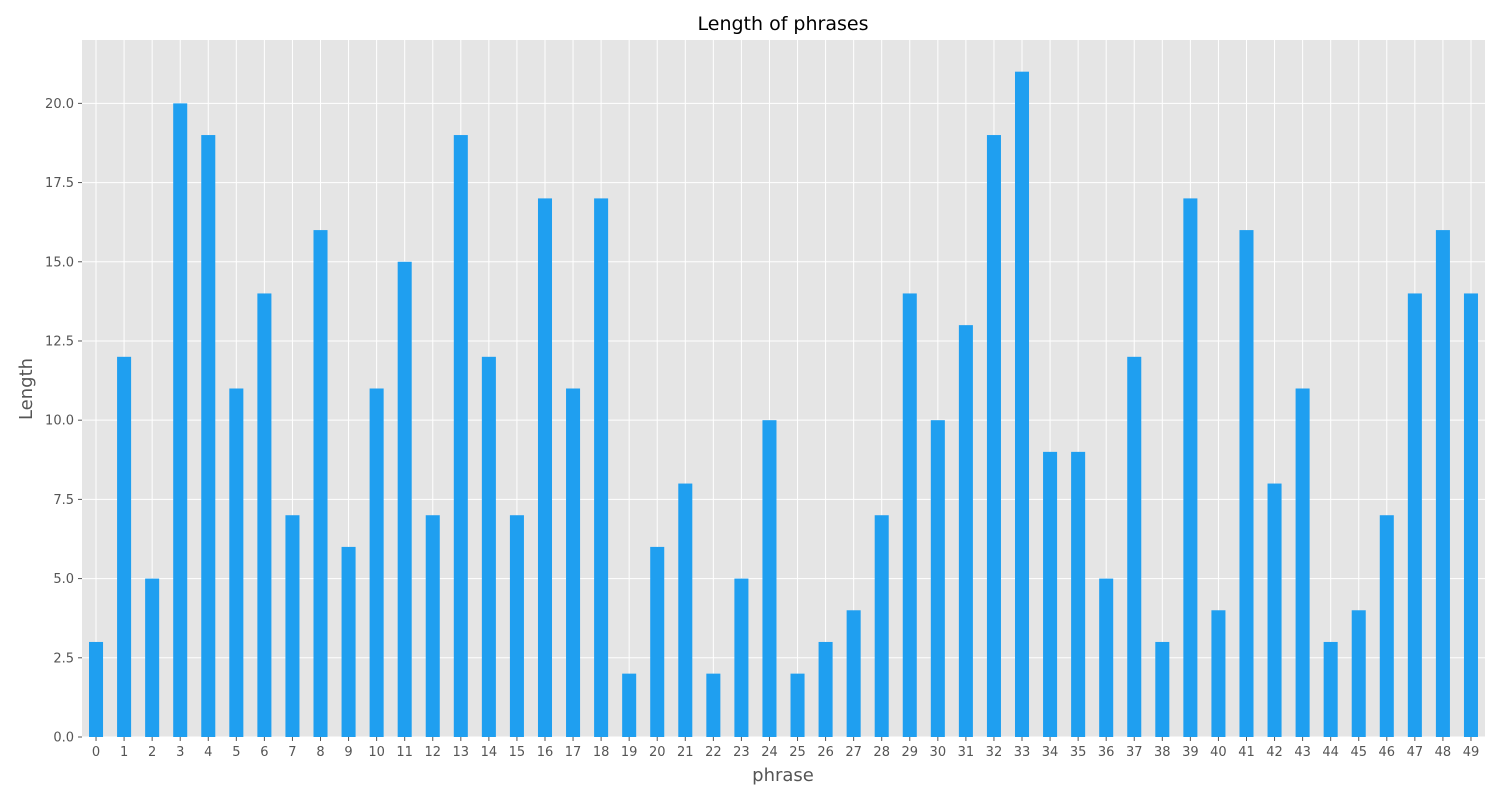 Image resolution: width=1500 pixels, height=800 pixels. I want to click on x-tick-label: 28, so click(881, 752).